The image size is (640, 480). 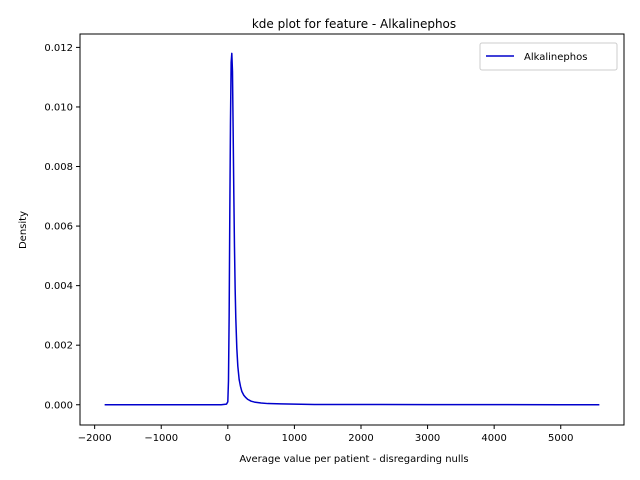 I want to click on y-tick-label: 0.012, so click(x=58, y=48).